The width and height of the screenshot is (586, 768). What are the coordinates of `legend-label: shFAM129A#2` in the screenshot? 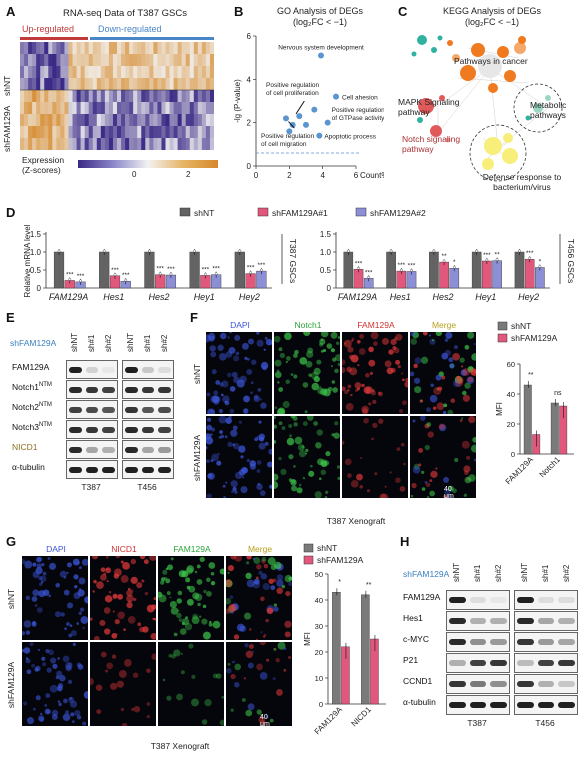 It's located at (398, 213).